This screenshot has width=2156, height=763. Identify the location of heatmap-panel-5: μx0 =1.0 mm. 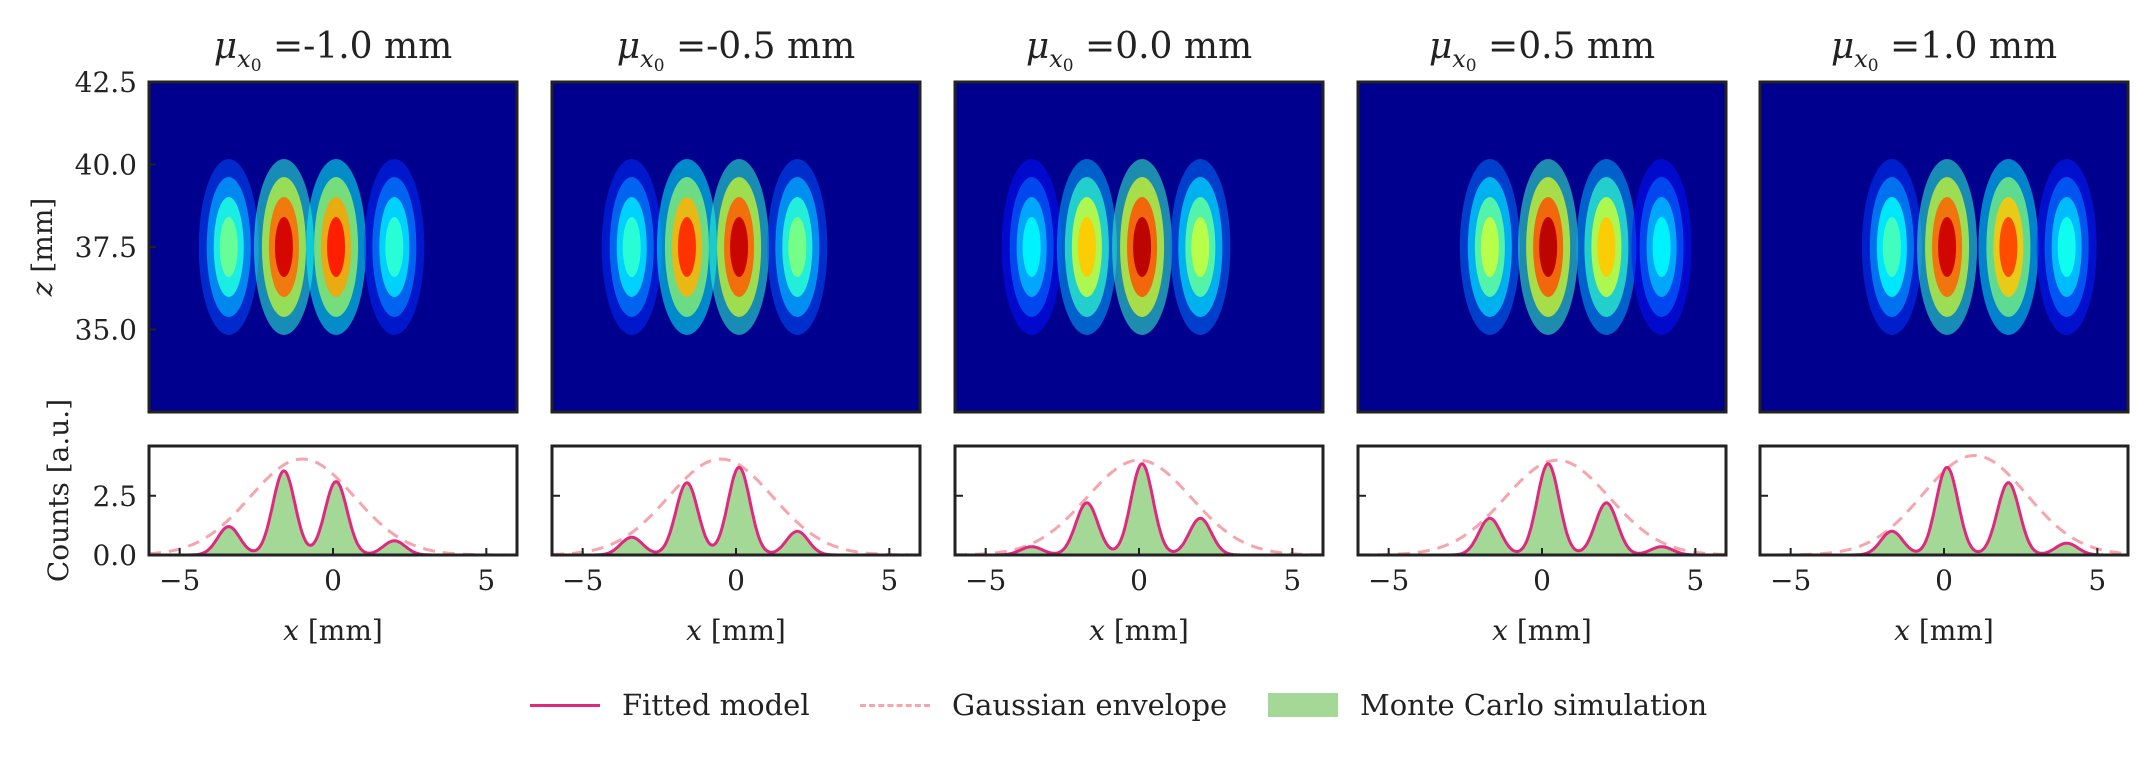
(1944, 220).